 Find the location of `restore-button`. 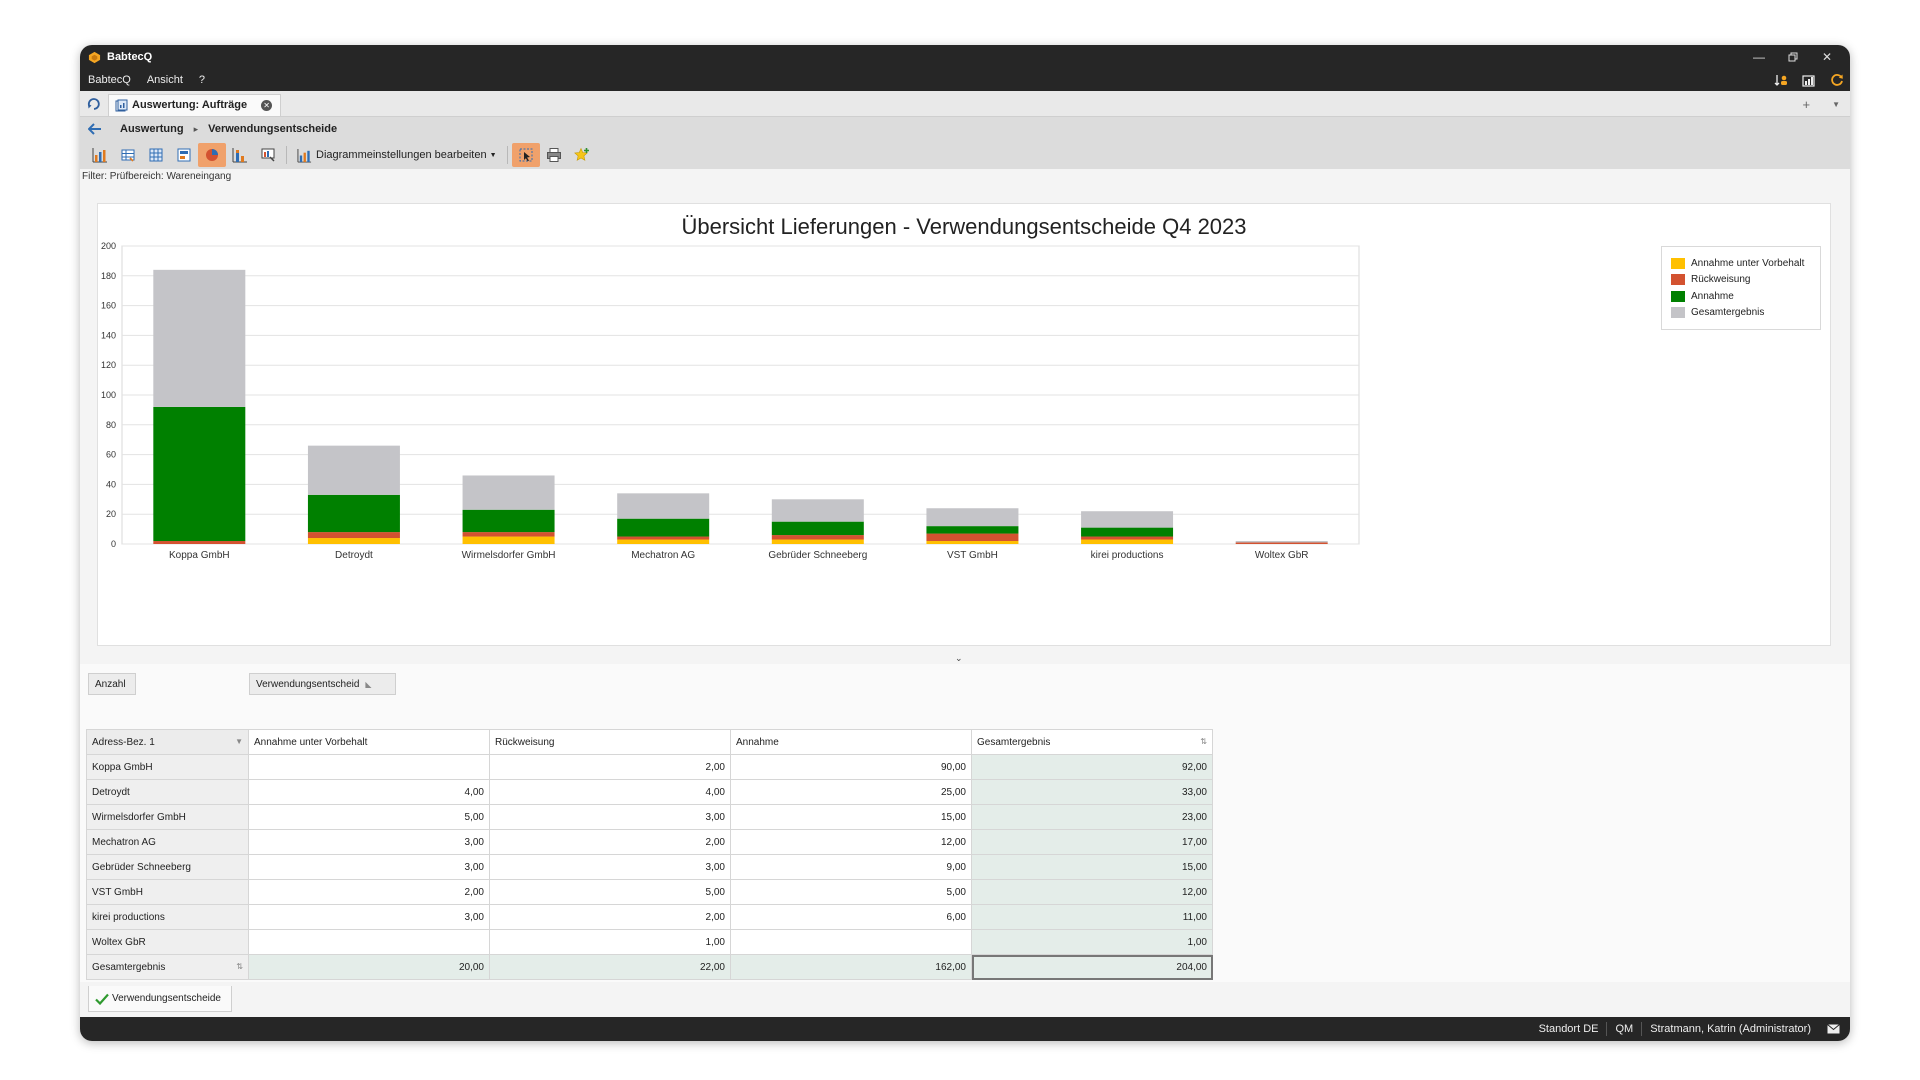

restore-button is located at coordinates (1793, 57).